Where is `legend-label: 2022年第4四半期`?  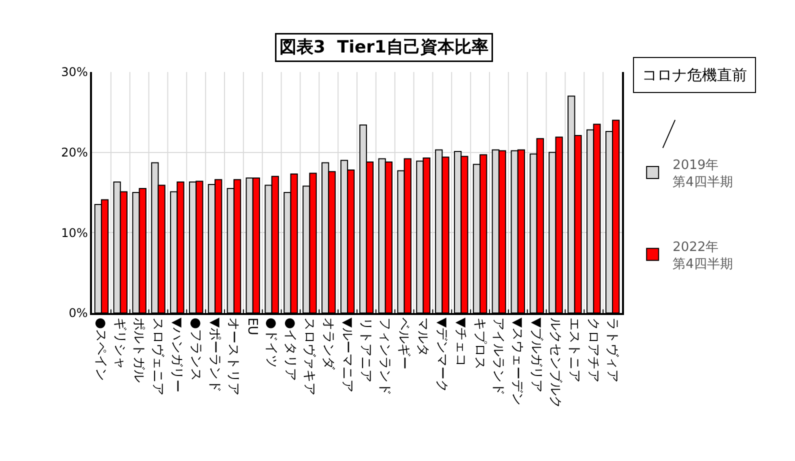 legend-label: 2022年第4四半期 is located at coordinates (702, 256).